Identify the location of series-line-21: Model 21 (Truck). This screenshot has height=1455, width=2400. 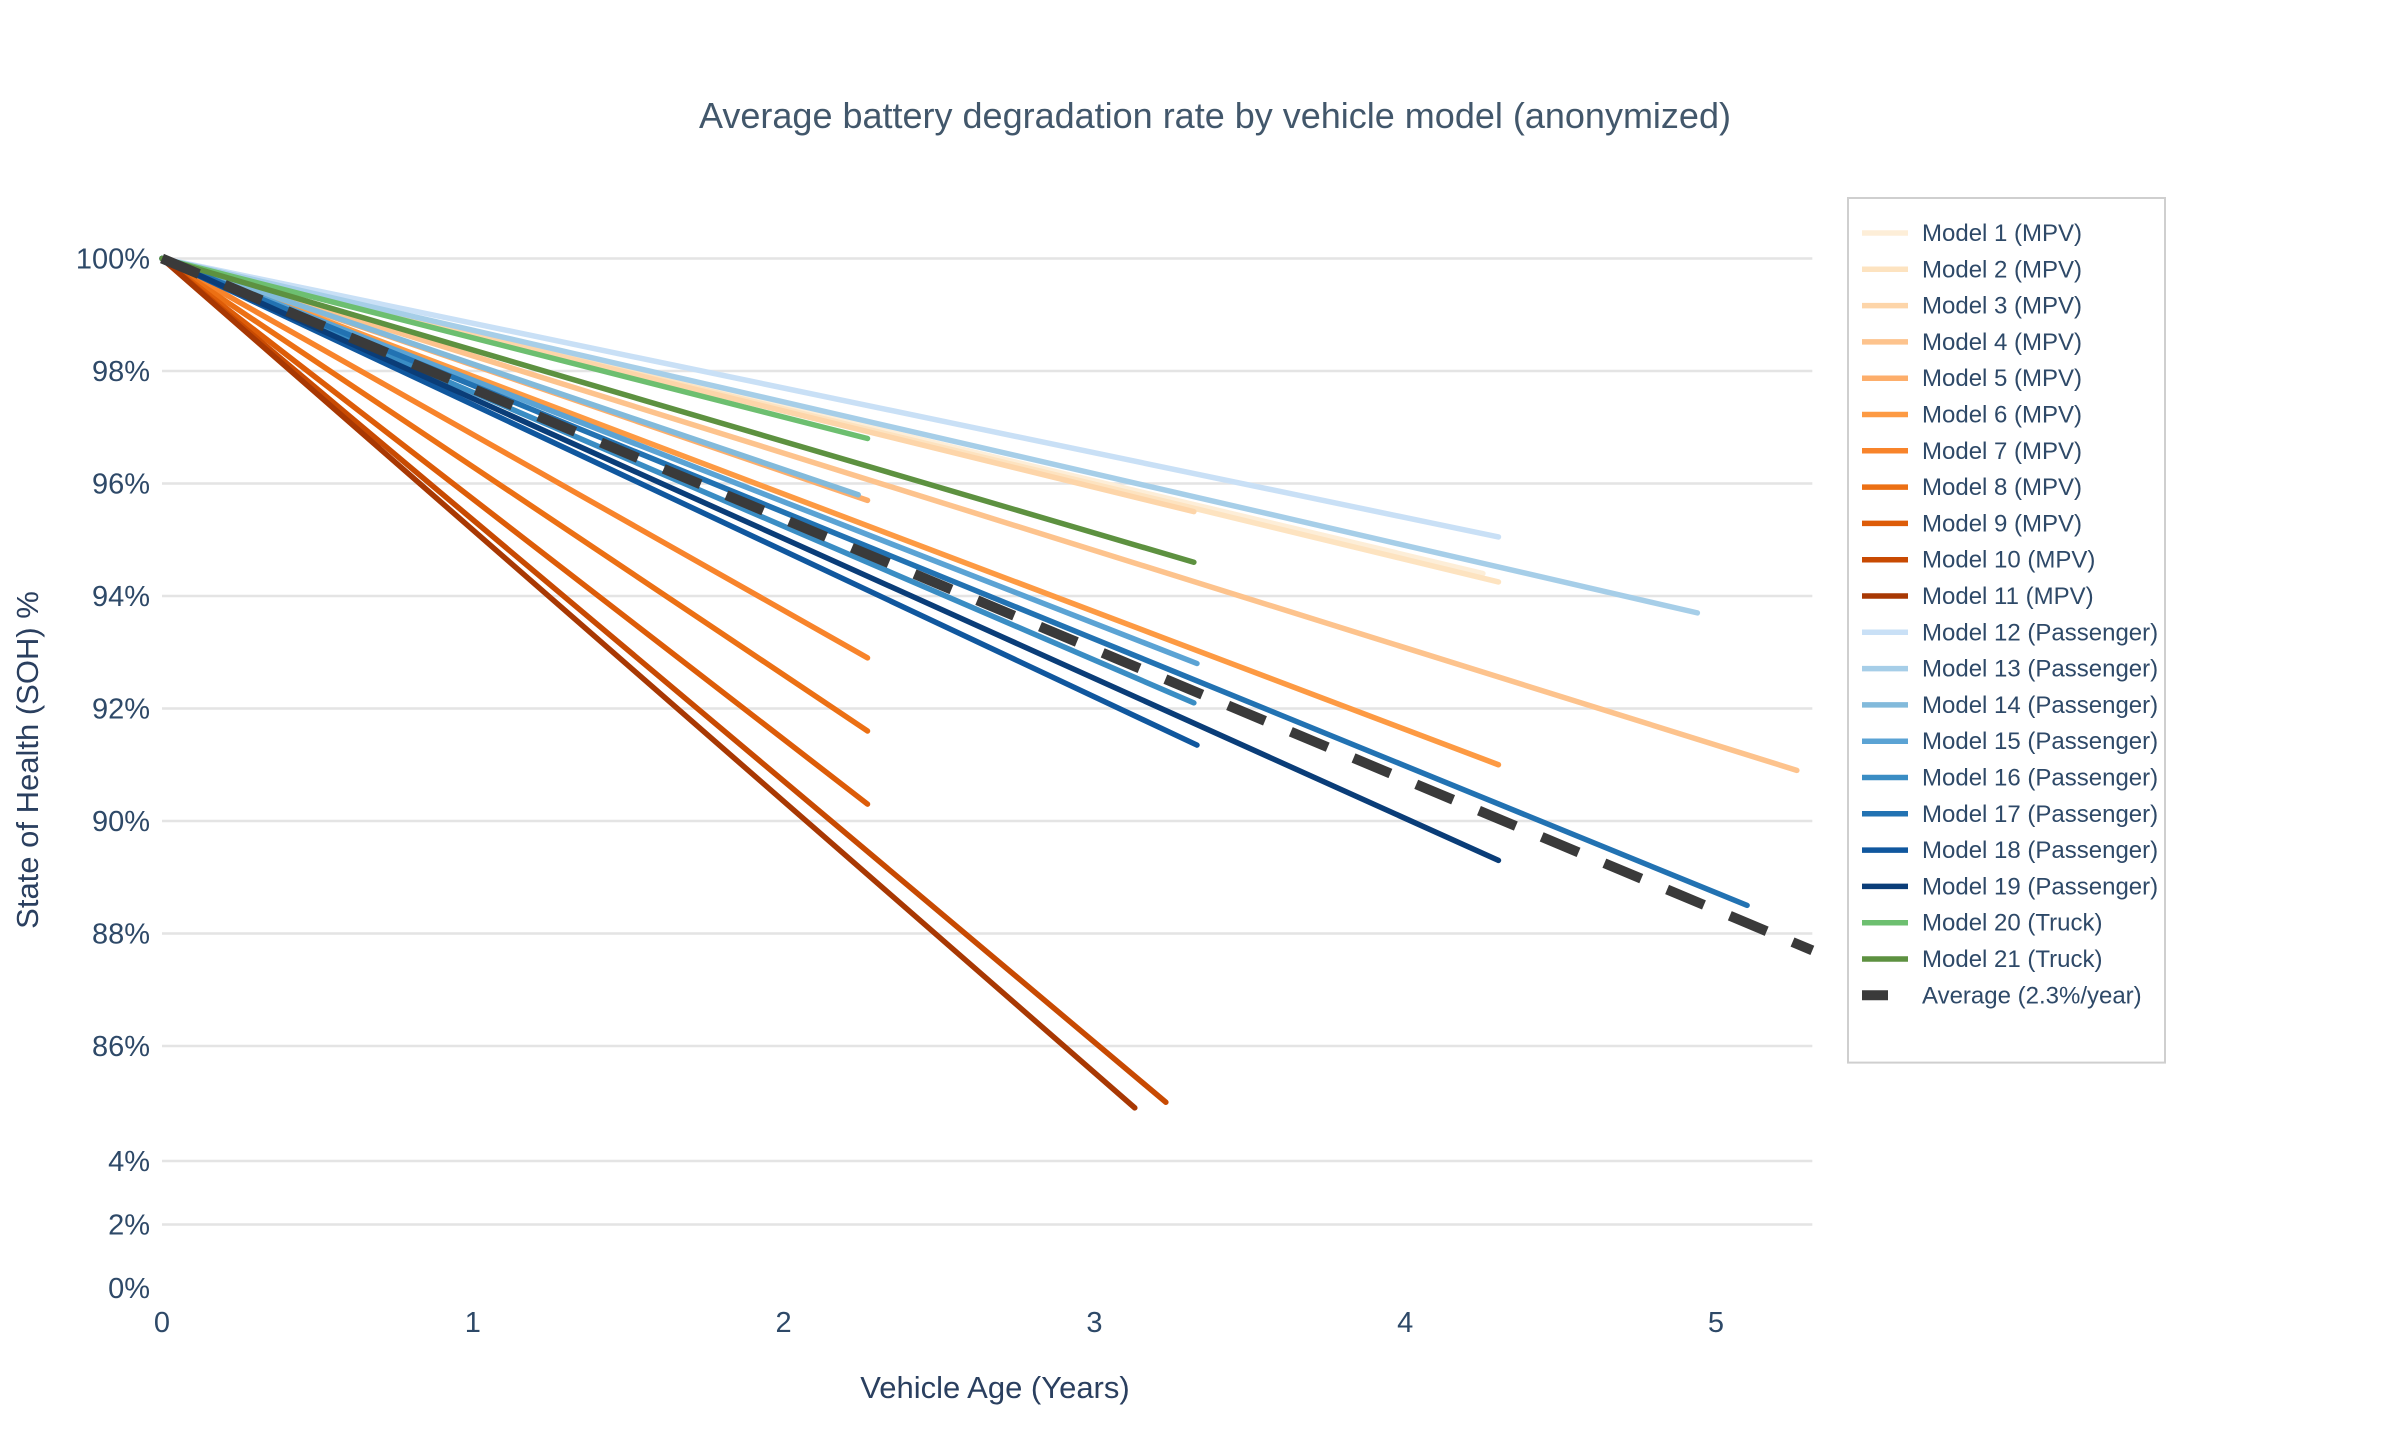
(678, 410).